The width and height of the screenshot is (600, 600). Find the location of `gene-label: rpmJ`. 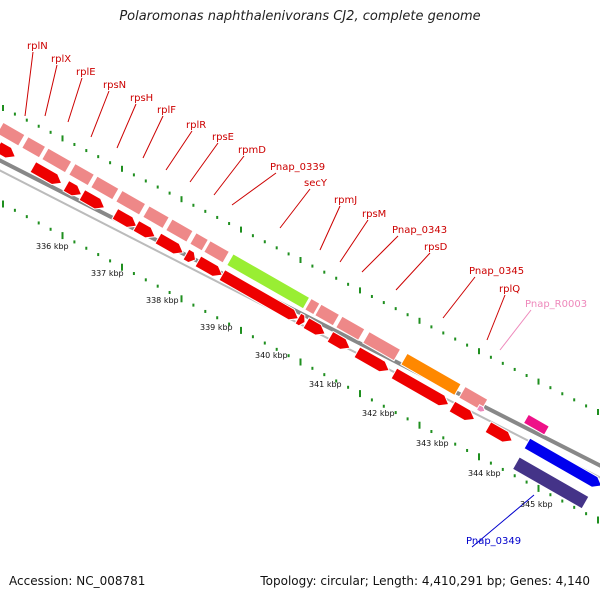

gene-label: rpmJ is located at coordinates (345, 200).